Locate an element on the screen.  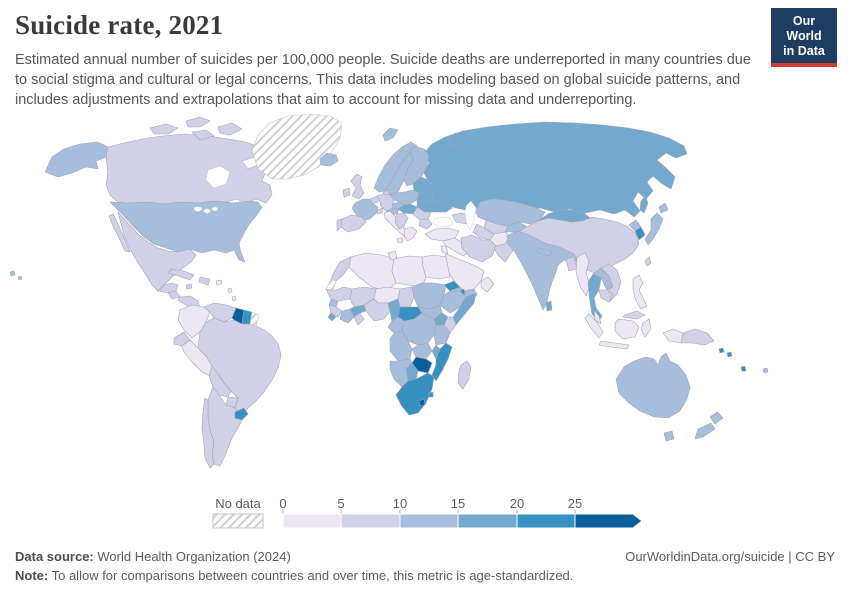
map-region-cuba is located at coordinates (181, 274).